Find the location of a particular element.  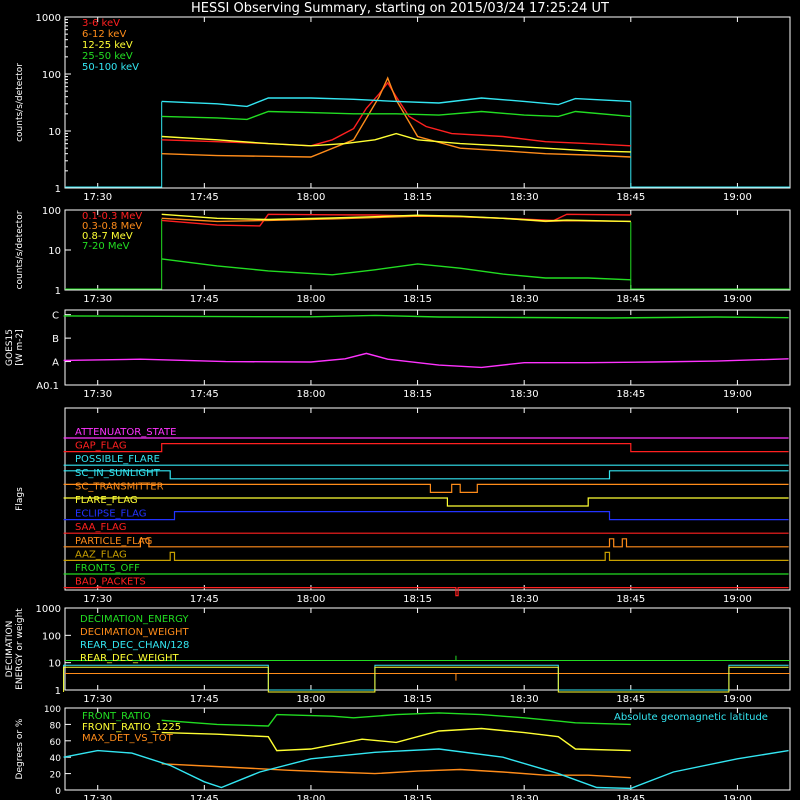

goes-long-channel-line is located at coordinates (426, 316).